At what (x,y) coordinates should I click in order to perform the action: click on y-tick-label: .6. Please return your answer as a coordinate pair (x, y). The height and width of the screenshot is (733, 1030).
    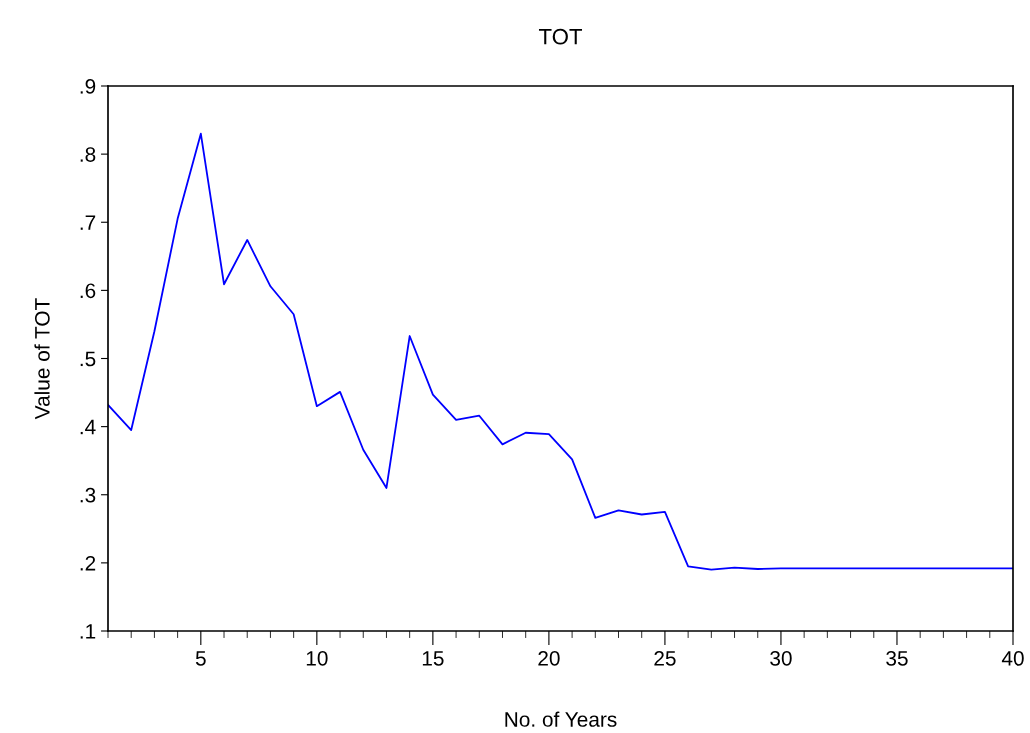
    Looking at the image, I should click on (88, 291).